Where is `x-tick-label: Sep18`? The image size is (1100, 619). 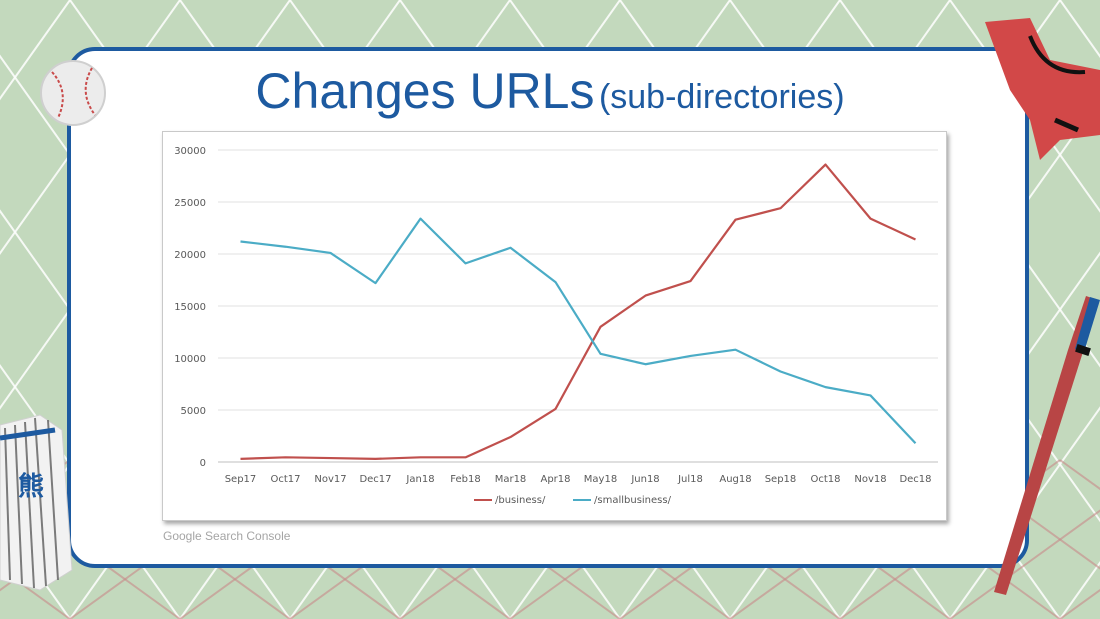
x-tick-label: Sep18 is located at coordinates (781, 479).